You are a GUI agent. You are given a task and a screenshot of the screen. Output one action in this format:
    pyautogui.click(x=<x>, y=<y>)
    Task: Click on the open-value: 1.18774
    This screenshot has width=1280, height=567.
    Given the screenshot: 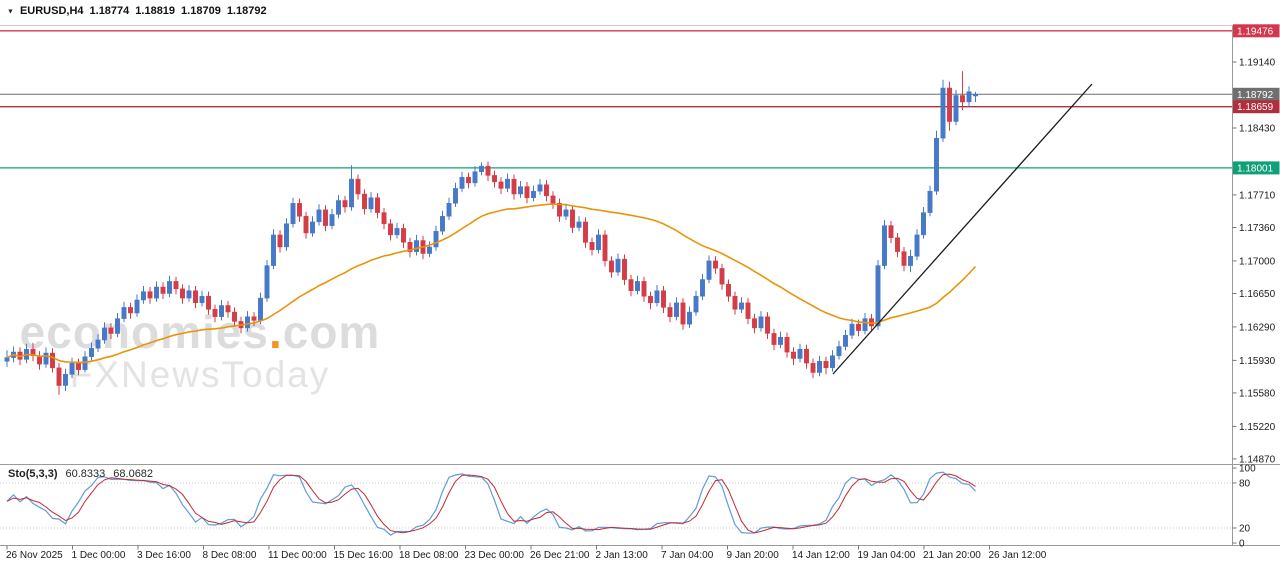 What is the action you would take?
    pyautogui.click(x=109, y=11)
    